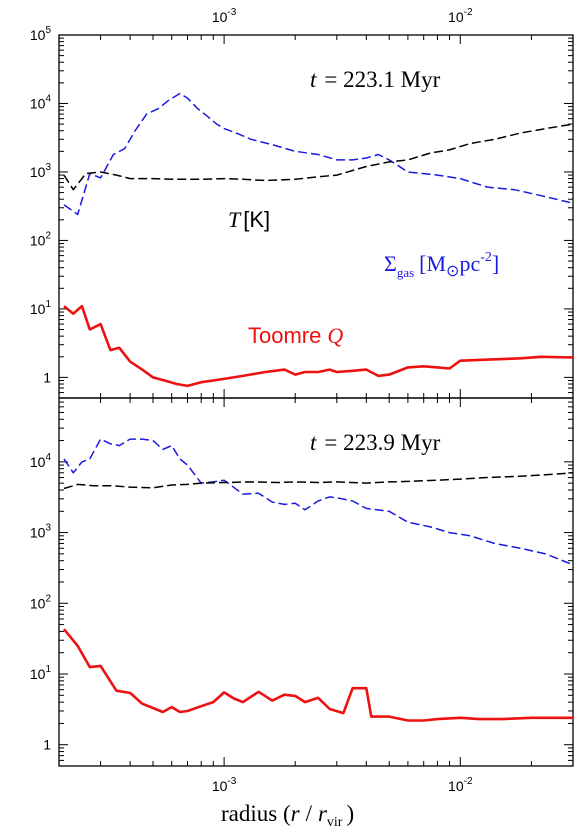 The height and width of the screenshot is (837, 579). I want to click on temperature-label: T [K], so click(249, 219).